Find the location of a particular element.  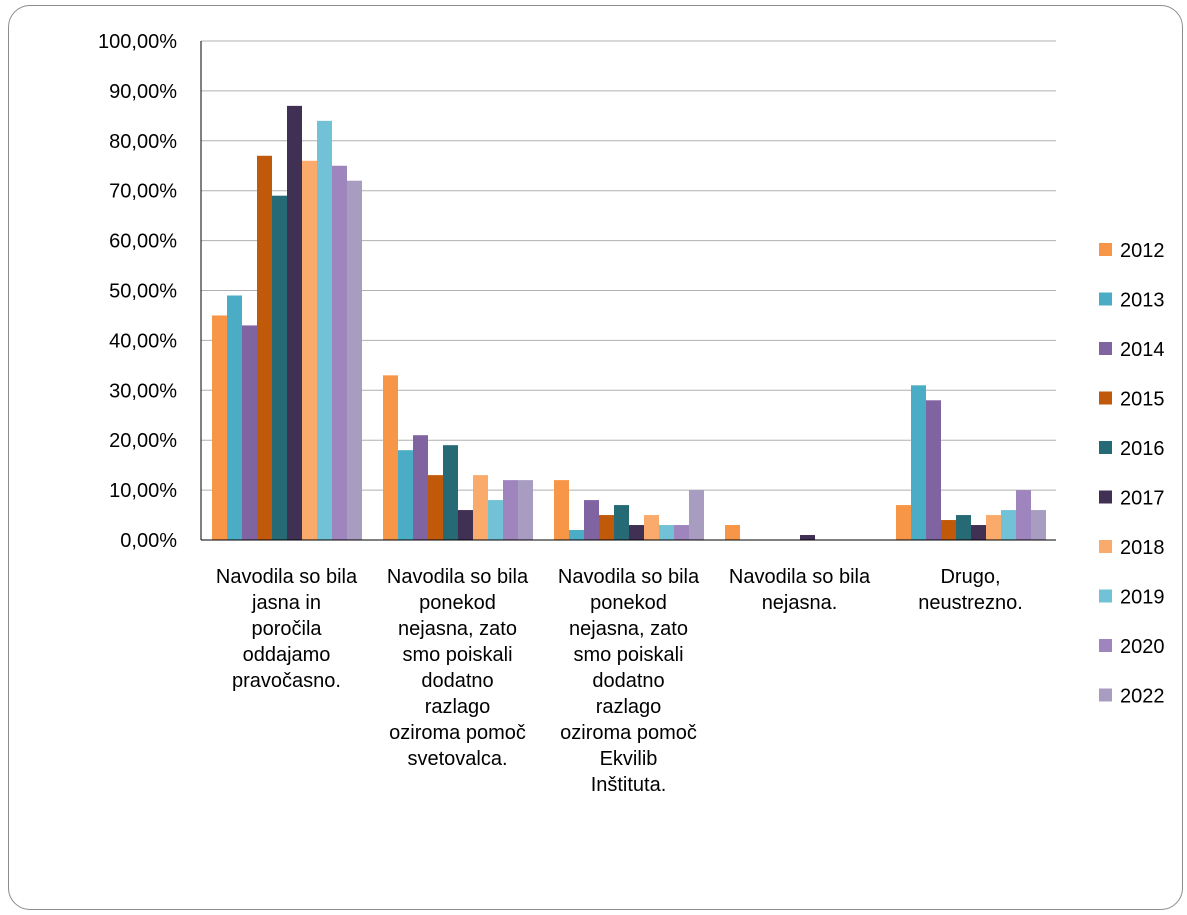

legend-swatch-2014 is located at coordinates (1105, 348).